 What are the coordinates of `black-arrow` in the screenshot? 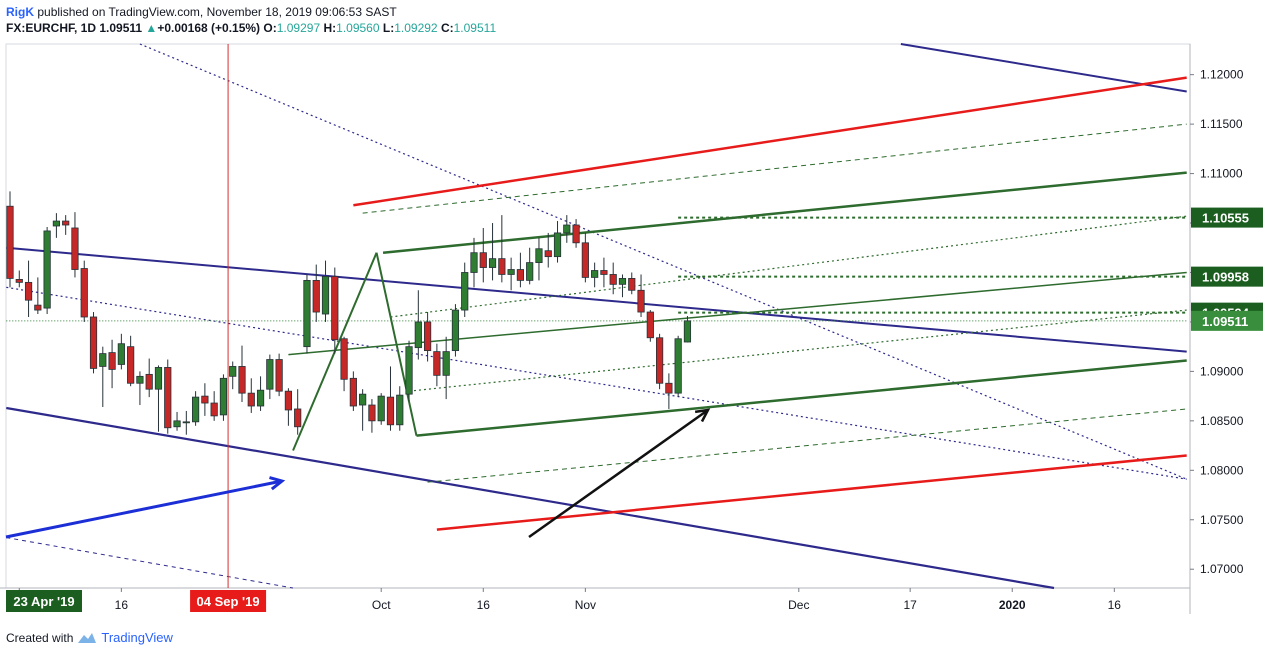 It's located at (618, 473).